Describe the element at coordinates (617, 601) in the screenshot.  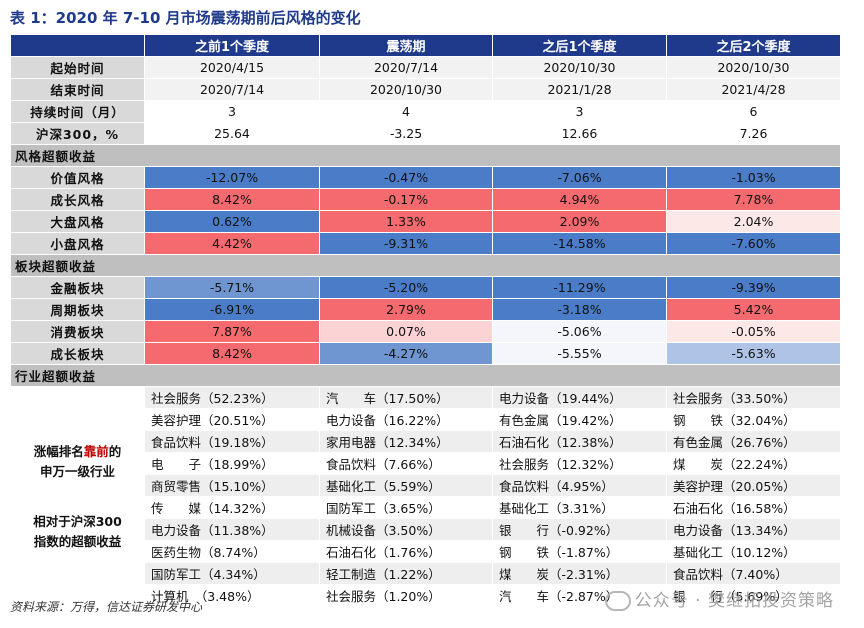
I see `wechat-icon` at that location.